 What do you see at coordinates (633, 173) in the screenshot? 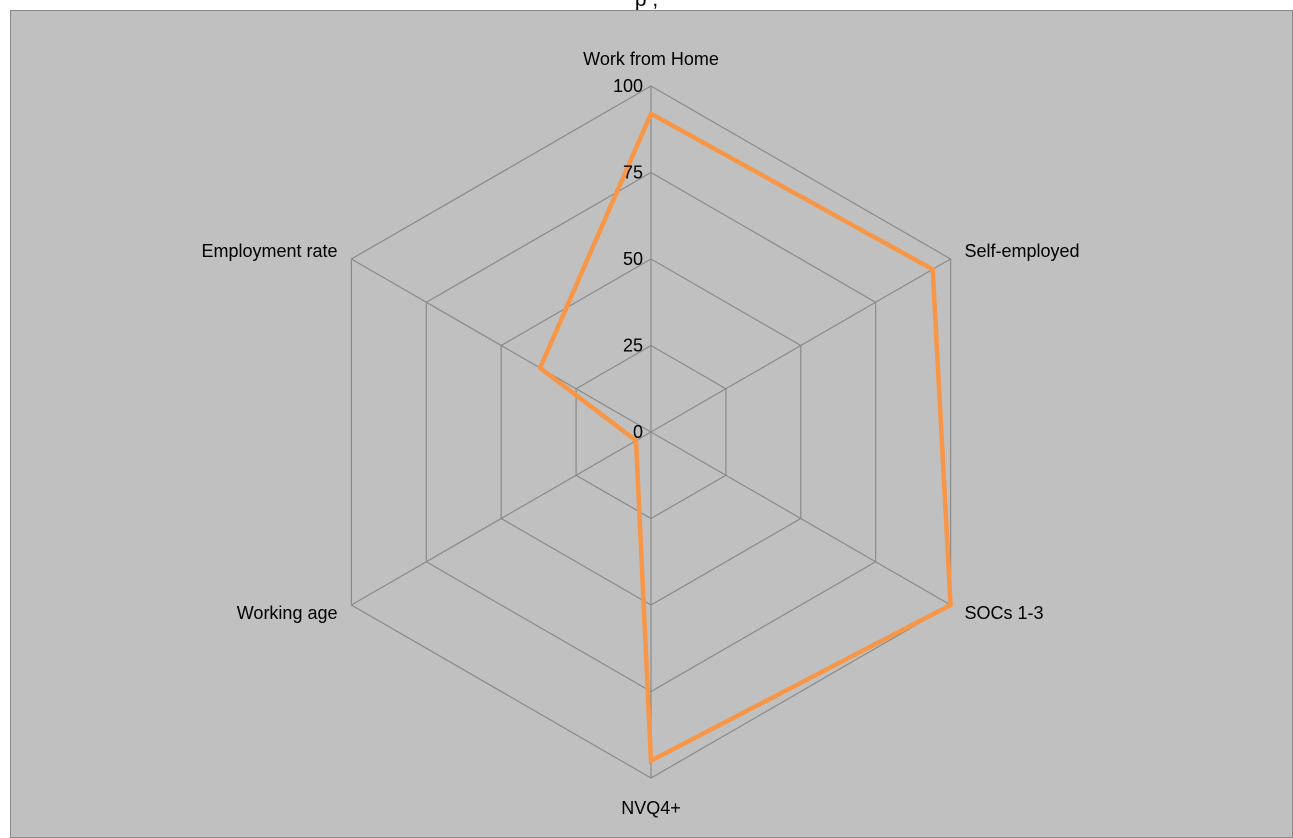
I see `tick-label: 75` at bounding box center [633, 173].